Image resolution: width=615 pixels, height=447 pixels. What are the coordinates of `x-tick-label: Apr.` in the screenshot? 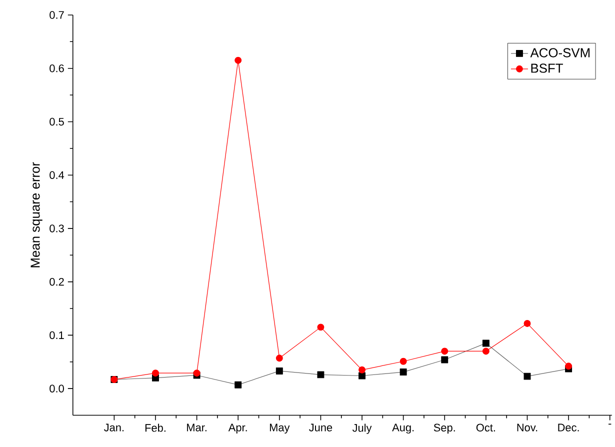 It's located at (237, 429).